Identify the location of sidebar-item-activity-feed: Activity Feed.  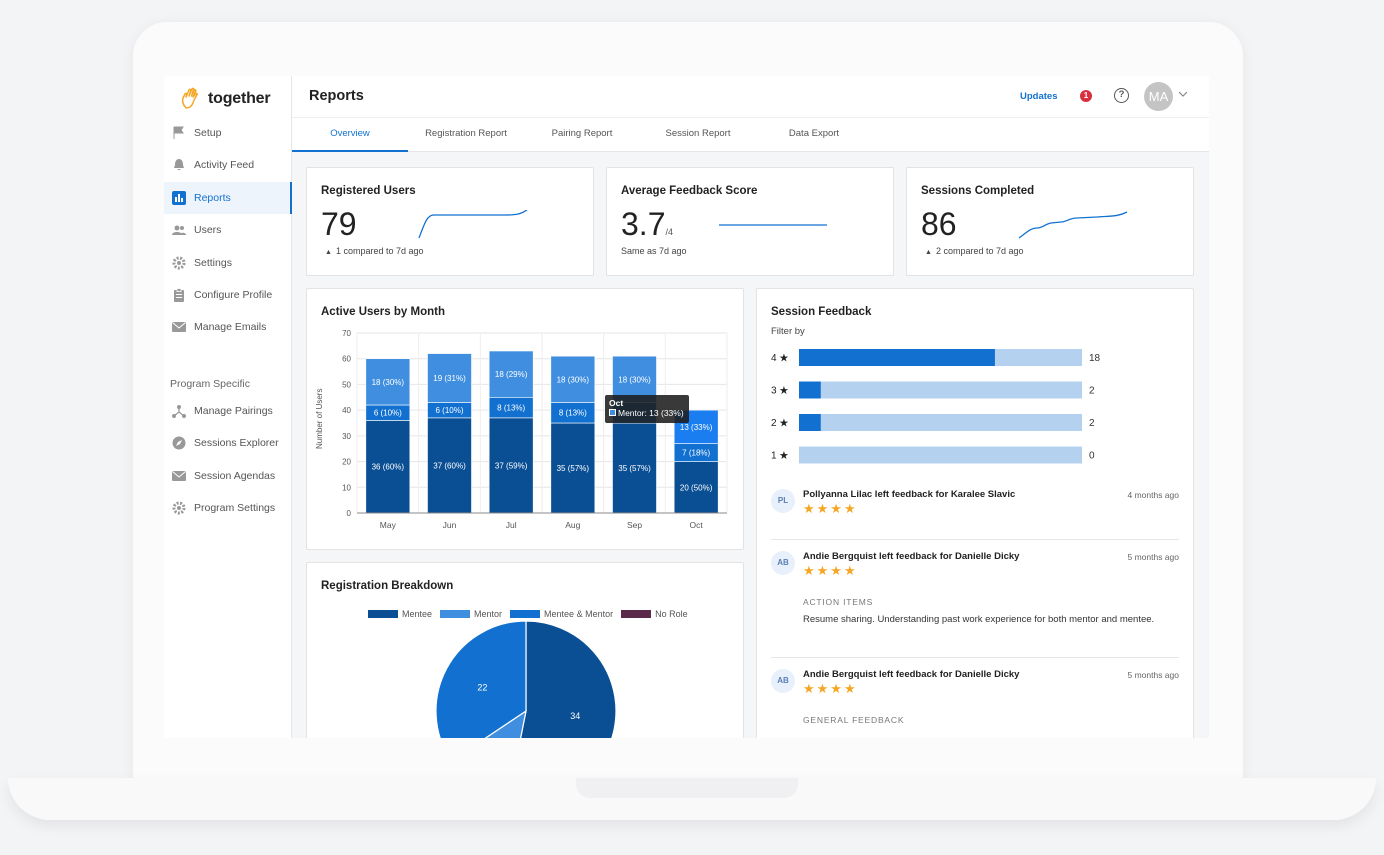
(228, 165).